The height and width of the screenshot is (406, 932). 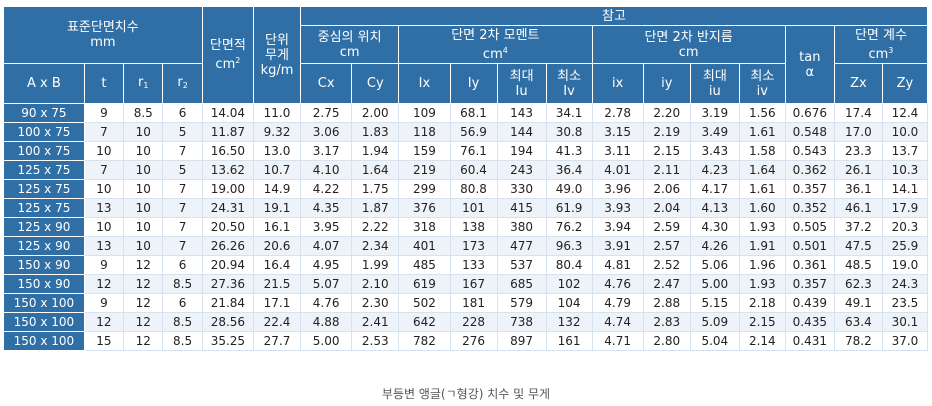 I want to click on table-cell: 619, so click(x=424, y=284).